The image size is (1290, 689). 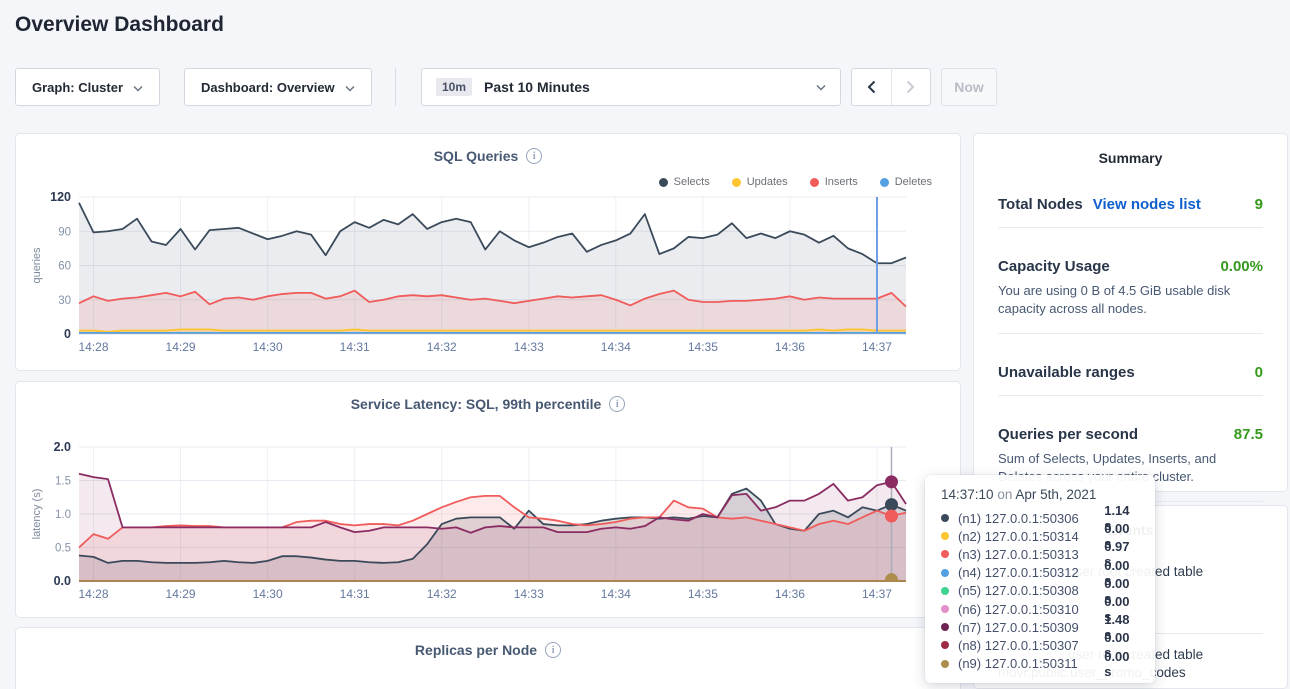 What do you see at coordinates (1040, 518) in the screenshot?
I see `tooltip-node-row: (n1) 127.0.0.1:50306 1.14 s` at bounding box center [1040, 518].